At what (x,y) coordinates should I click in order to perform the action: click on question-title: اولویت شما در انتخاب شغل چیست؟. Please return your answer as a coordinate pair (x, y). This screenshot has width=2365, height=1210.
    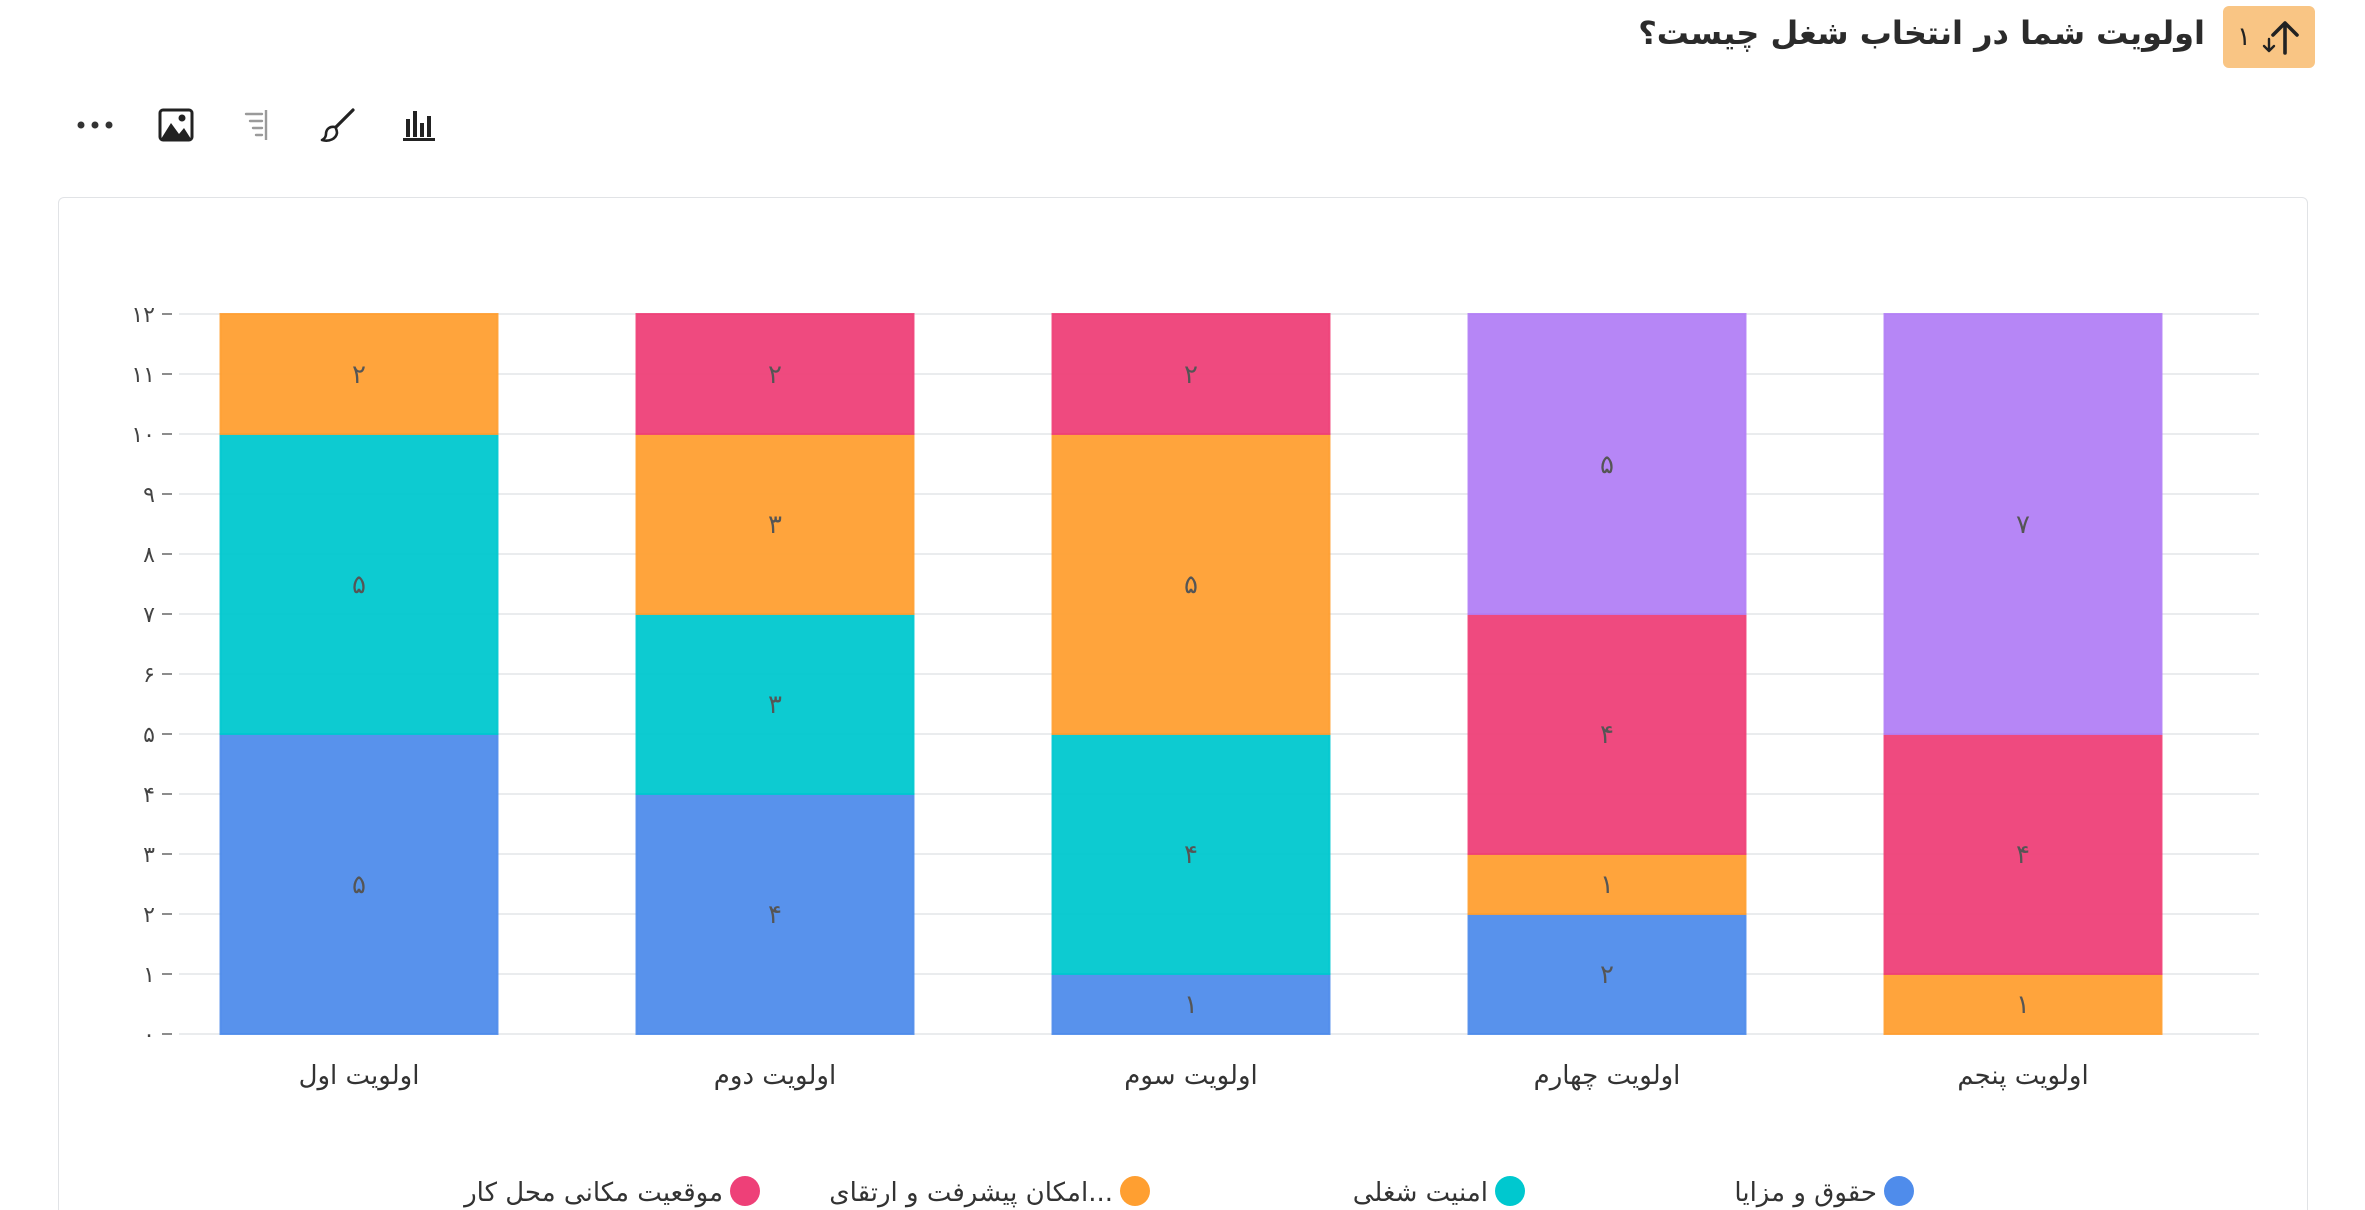
    Looking at the image, I should click on (1921, 33).